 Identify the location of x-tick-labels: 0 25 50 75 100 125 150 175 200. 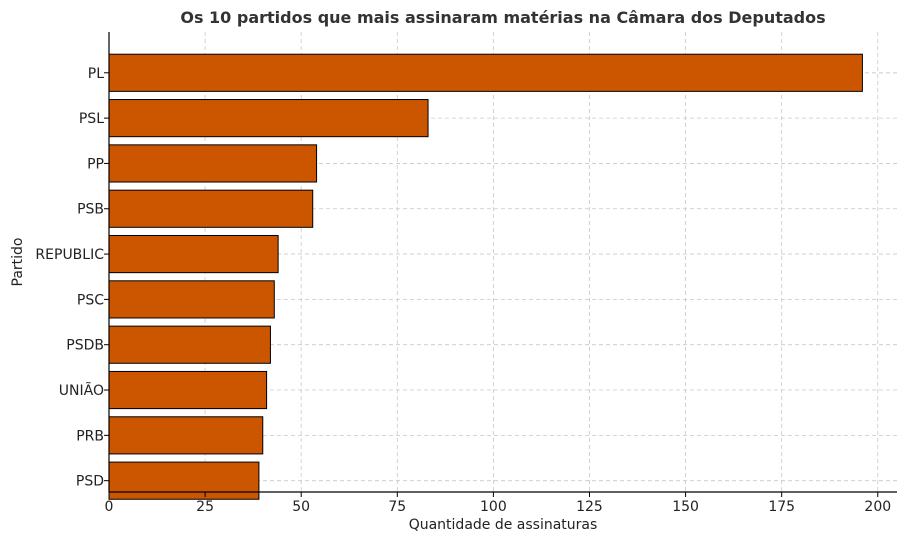
(498, 507).